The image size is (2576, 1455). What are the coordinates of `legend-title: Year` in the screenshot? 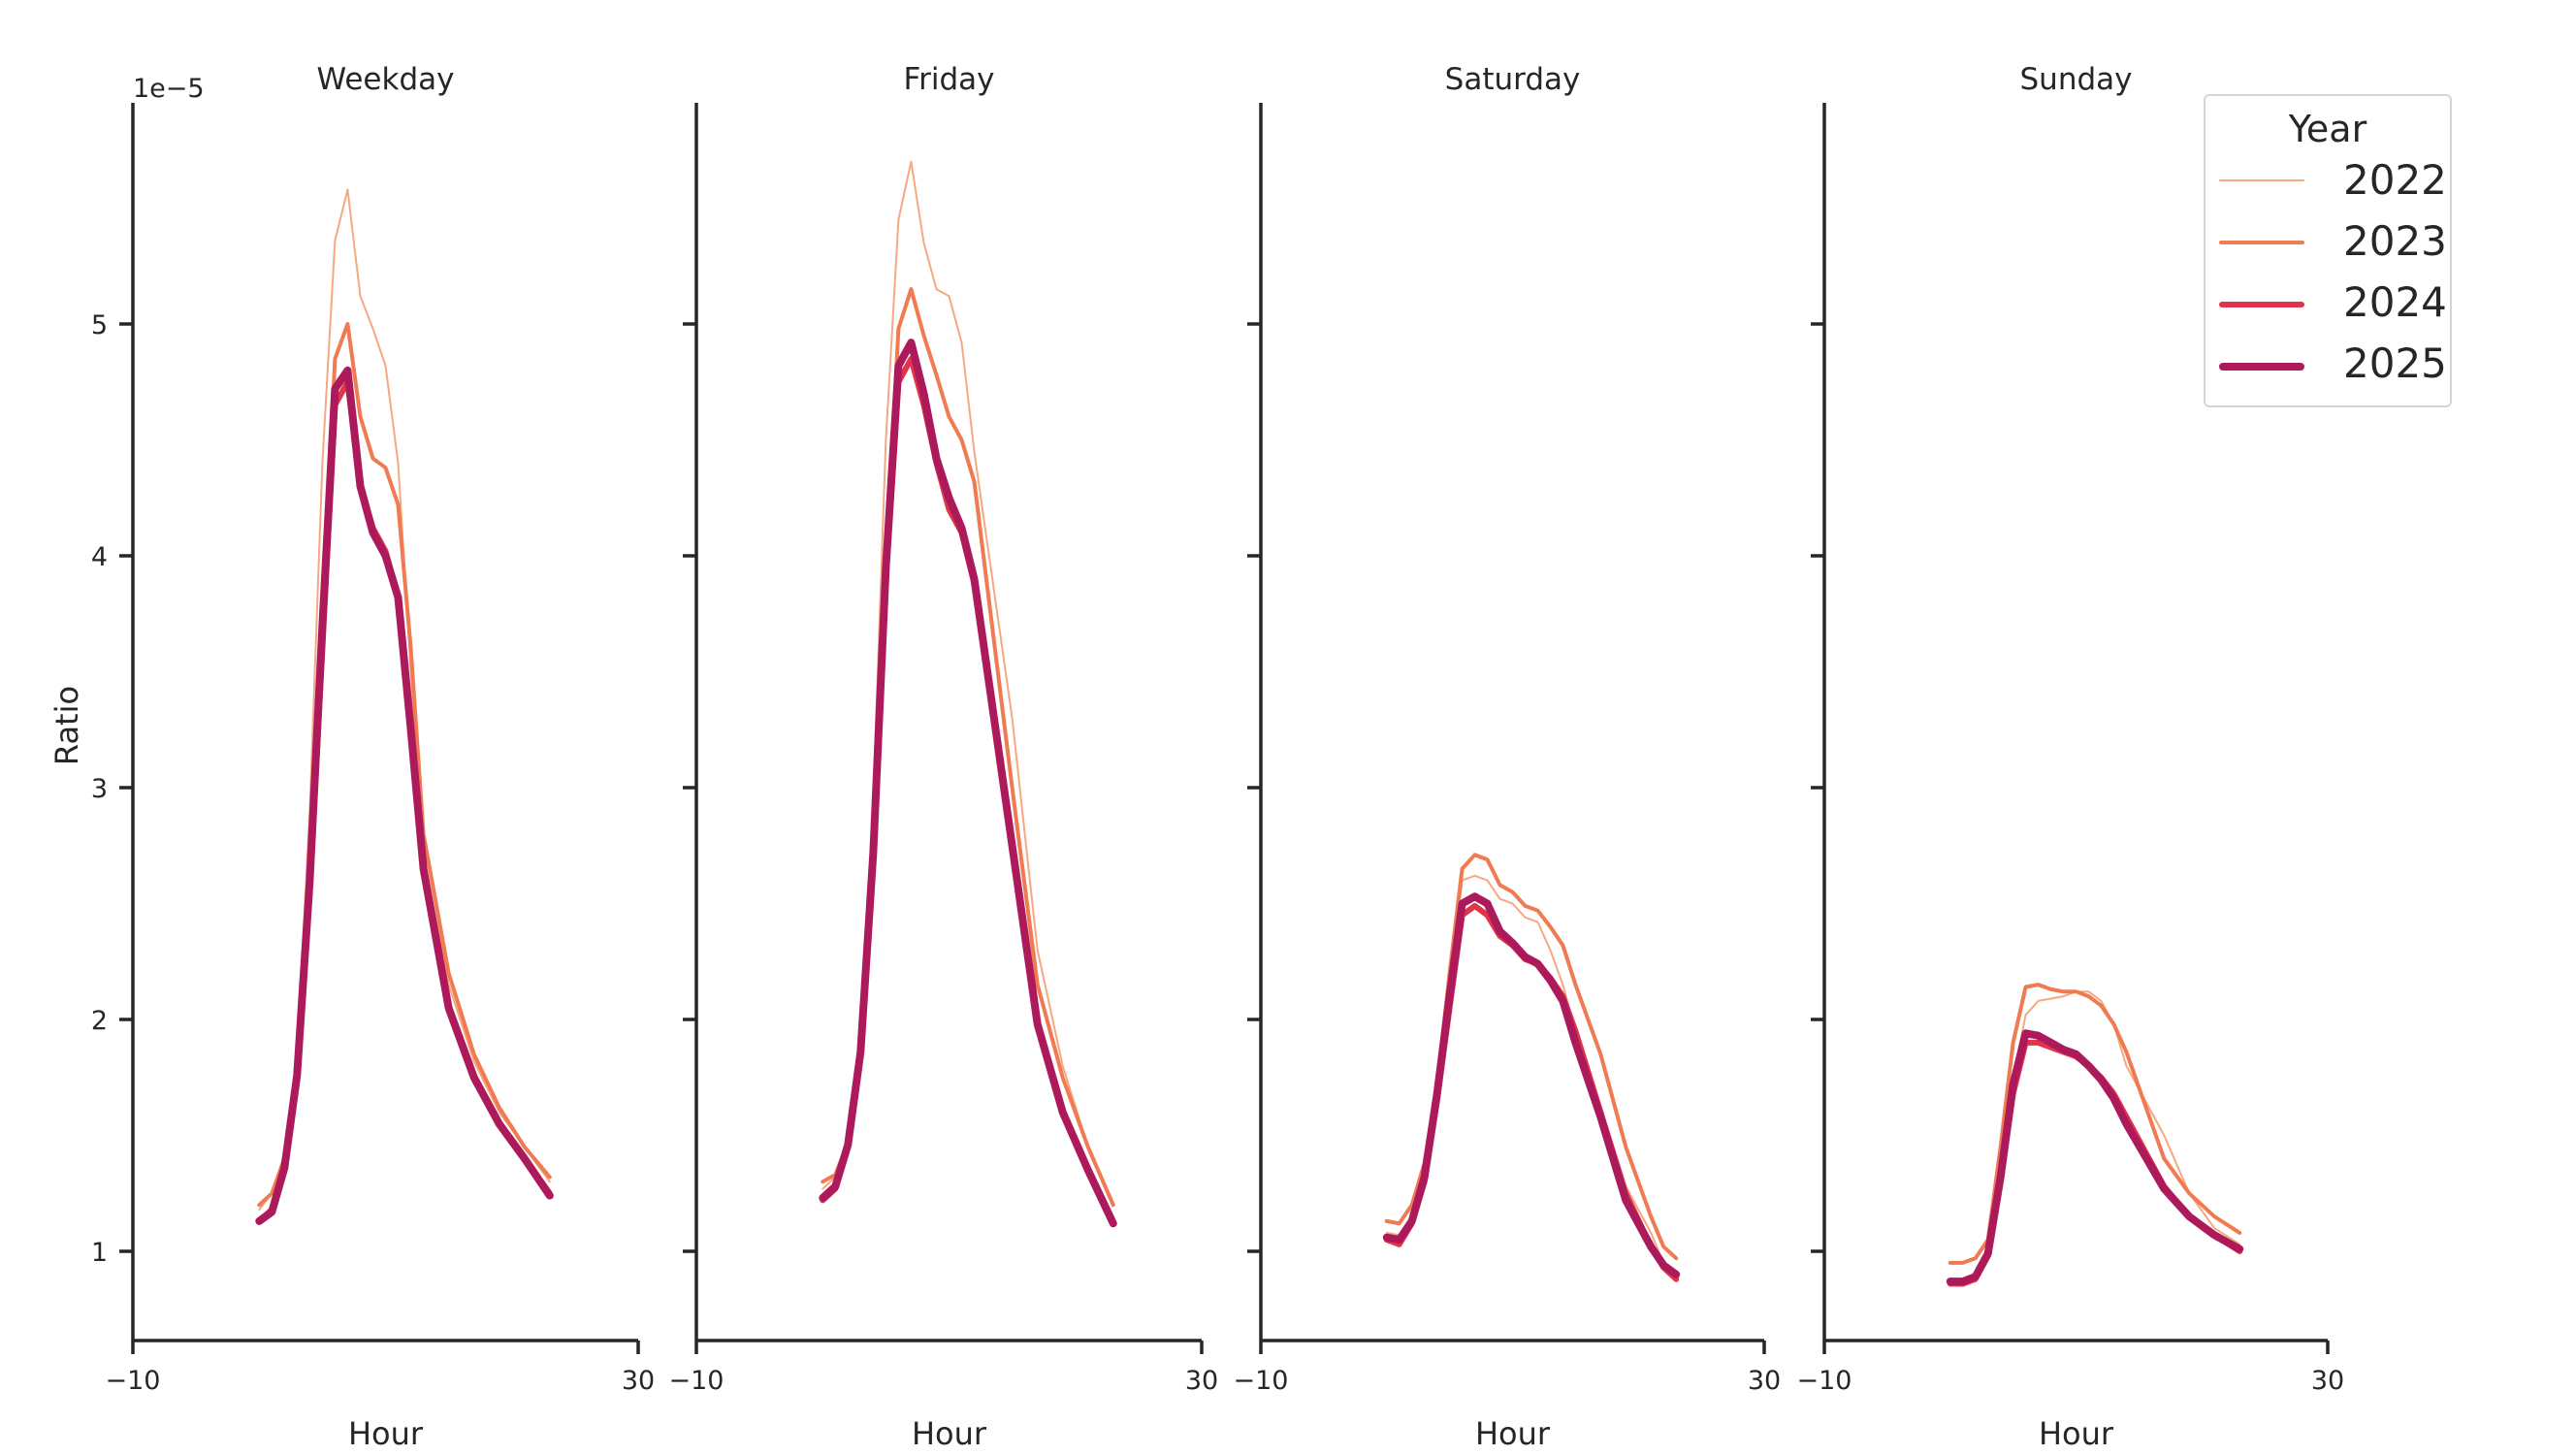 It's located at (2327, 129).